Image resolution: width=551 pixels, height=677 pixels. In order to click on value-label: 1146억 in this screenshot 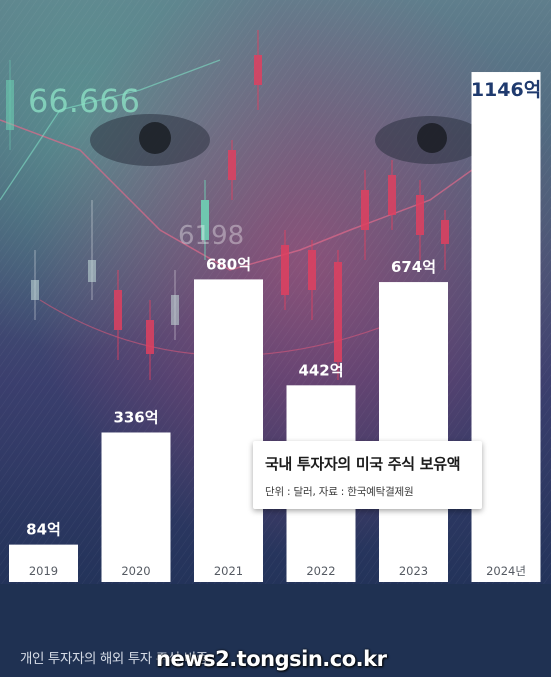, I will do `click(506, 90)`.